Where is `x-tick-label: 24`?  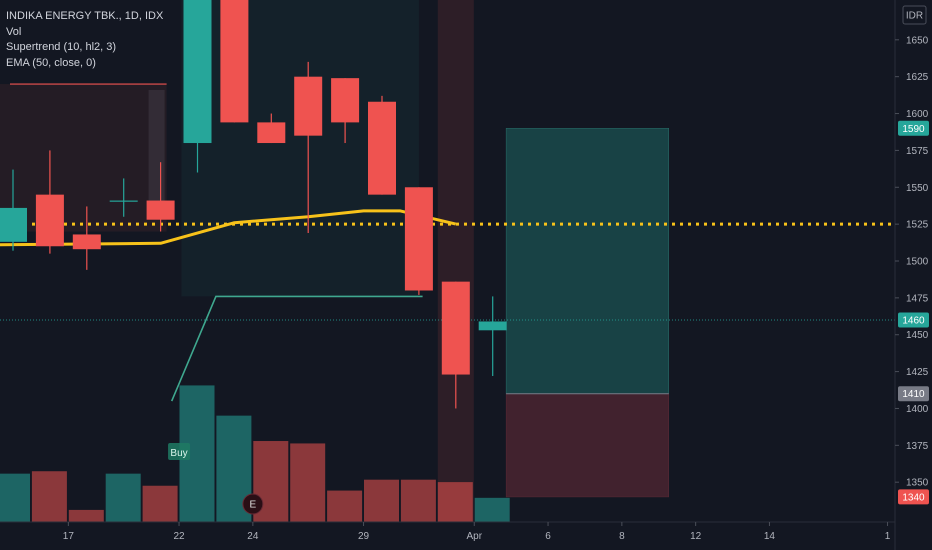
x-tick-label: 24 is located at coordinates (253, 536).